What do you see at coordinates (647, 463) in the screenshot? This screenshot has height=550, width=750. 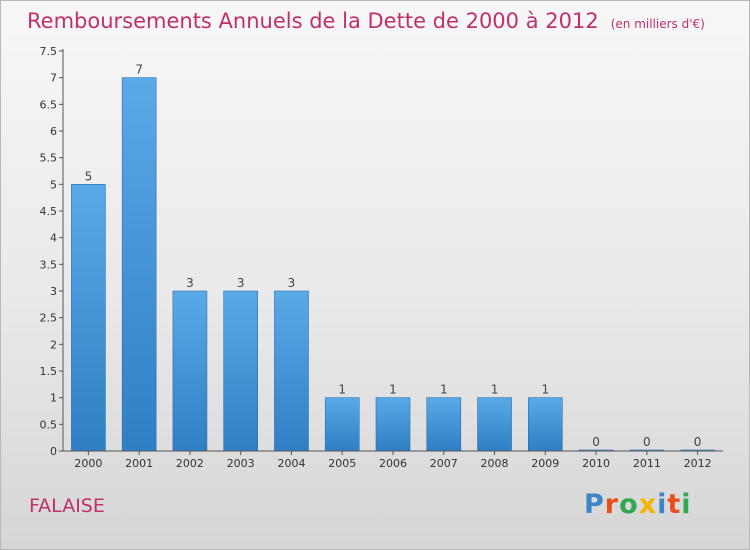 I see `x-tick-label: 2011` at bounding box center [647, 463].